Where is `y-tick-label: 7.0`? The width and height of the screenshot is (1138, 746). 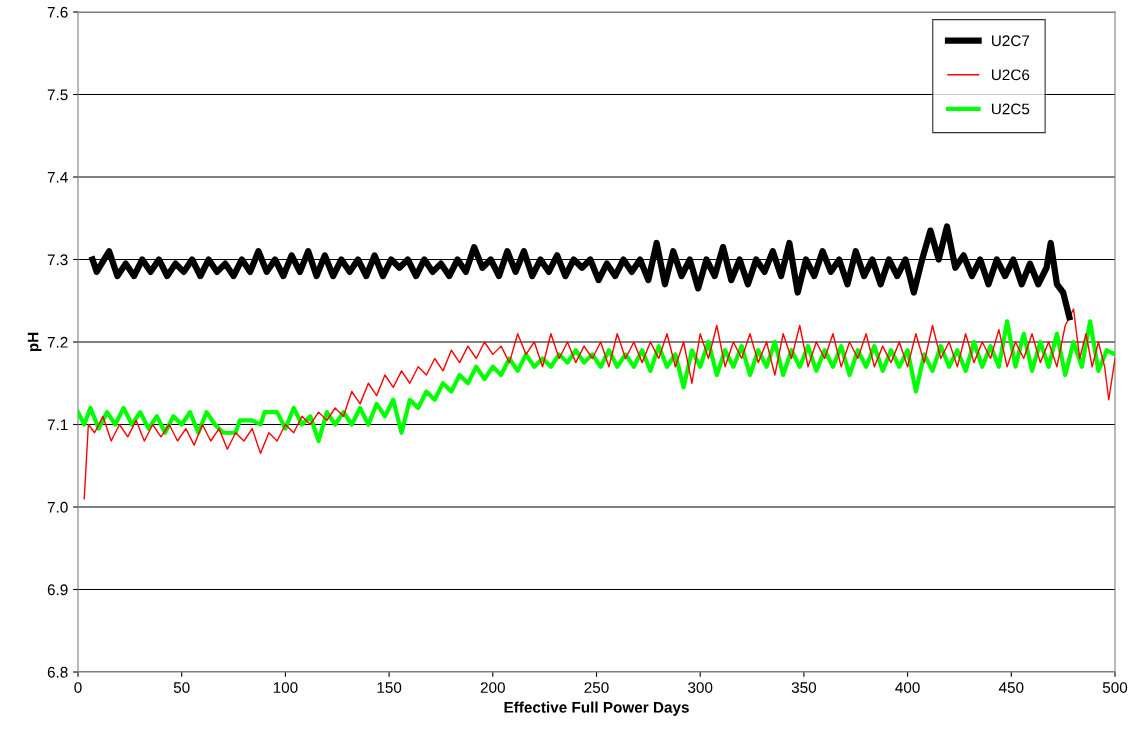 y-tick-label: 7.0 is located at coordinates (57, 507).